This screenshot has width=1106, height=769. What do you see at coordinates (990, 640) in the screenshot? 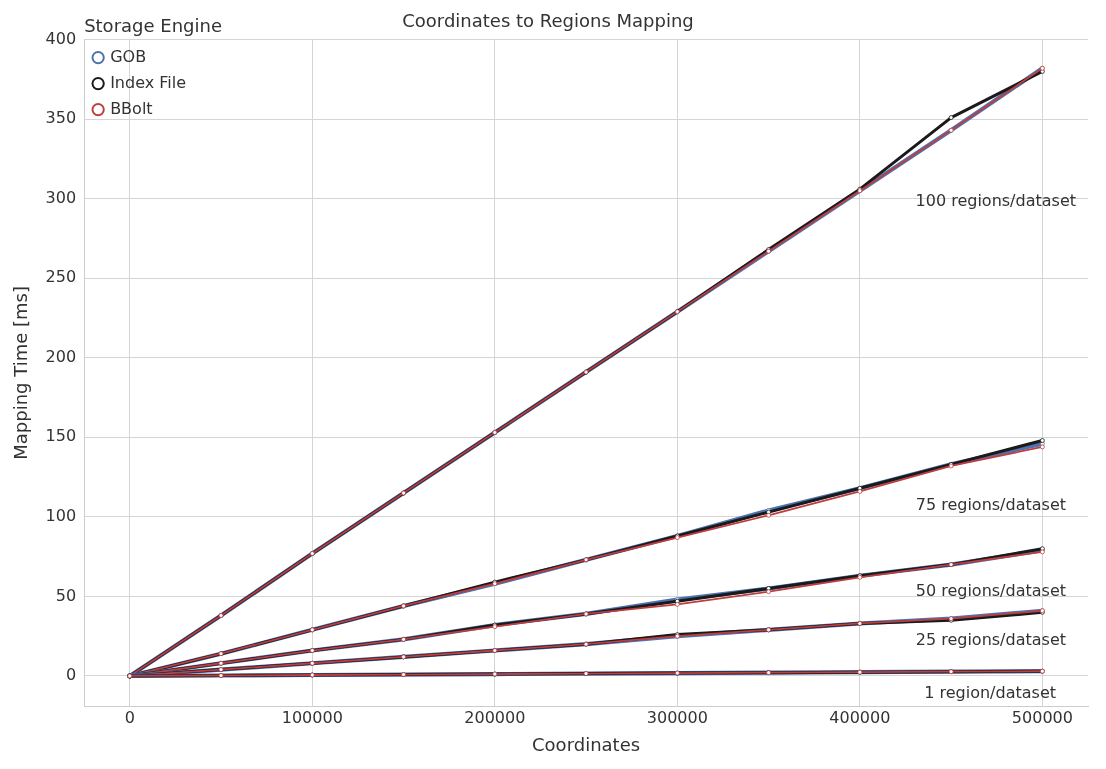
I see `annotation: 25 regions/dataset` at bounding box center [990, 640].